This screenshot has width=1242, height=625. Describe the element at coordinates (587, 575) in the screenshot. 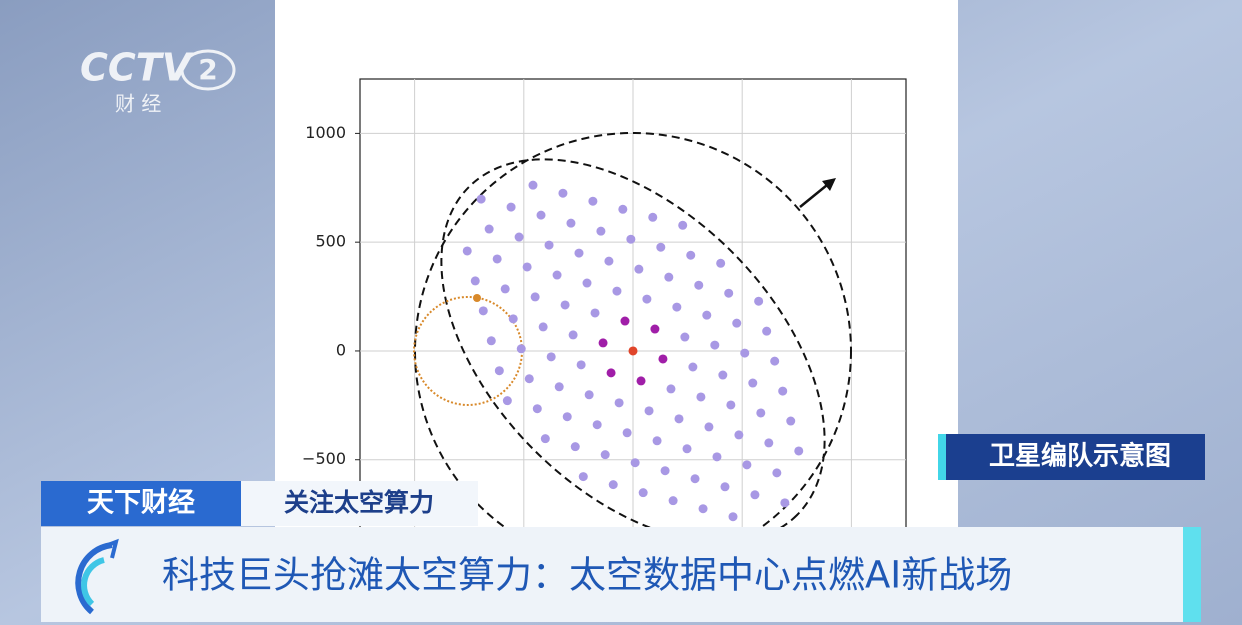

I see `headline: 科技巨头抢滩太空算力：太空数据中心点燃AI新战场` at that location.